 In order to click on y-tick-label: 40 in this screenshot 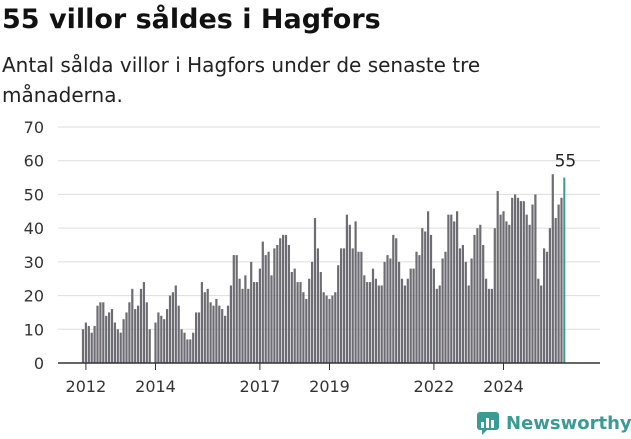, I will do `click(34, 228)`.